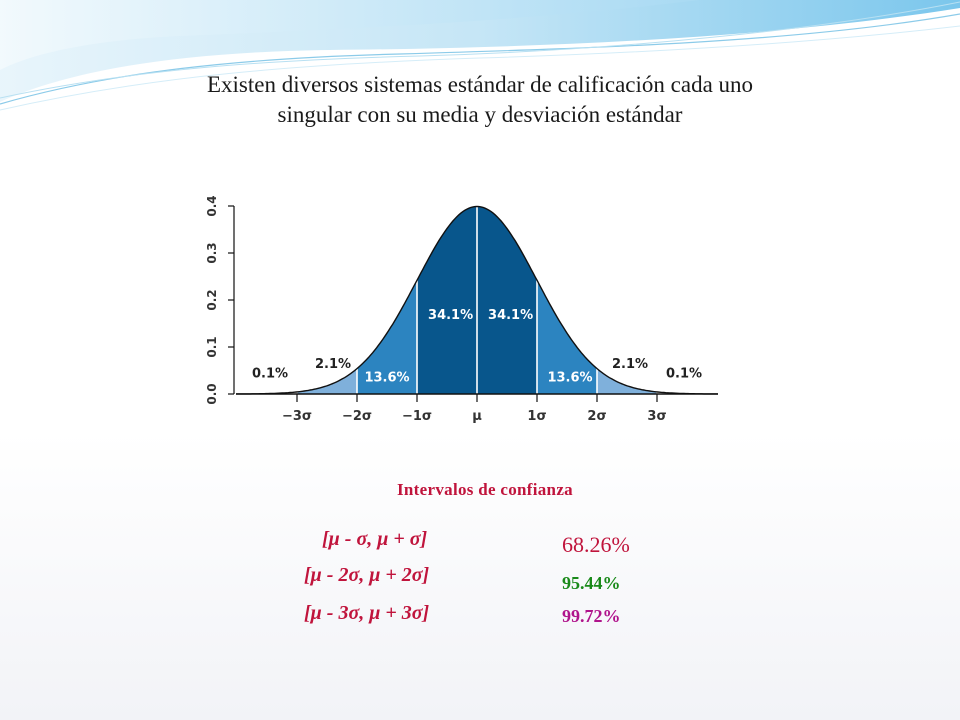 This screenshot has width=960, height=720. Describe the element at coordinates (569, 377) in the screenshot. I see `region-label-6: 13.6%` at that location.